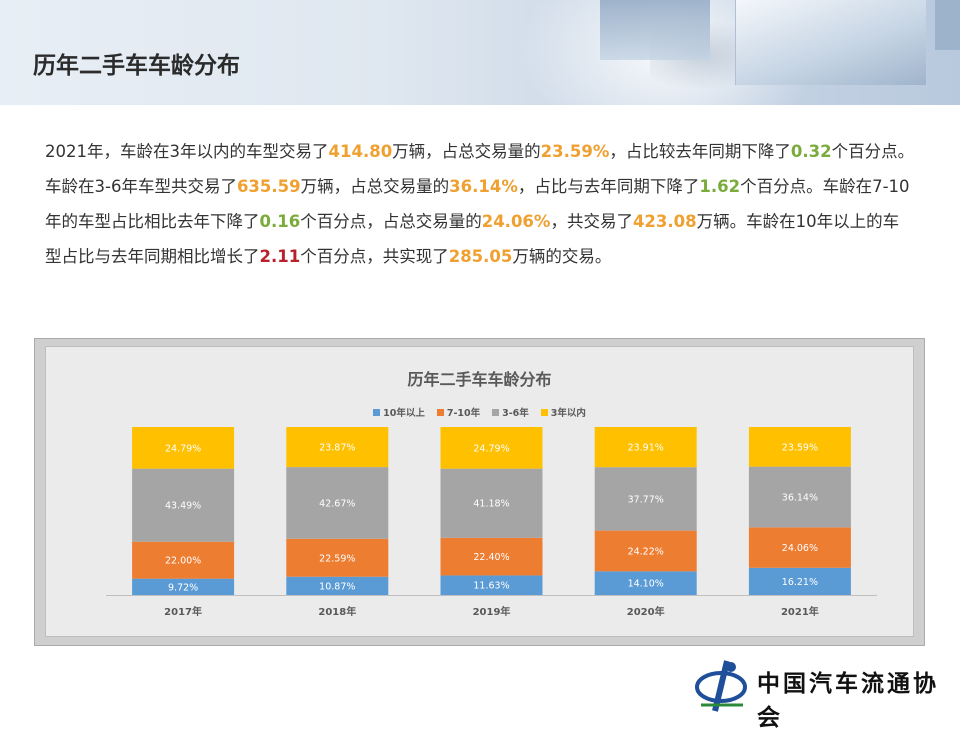 The width and height of the screenshot is (960, 732). I want to click on data-label: 43.49%, so click(183, 506).